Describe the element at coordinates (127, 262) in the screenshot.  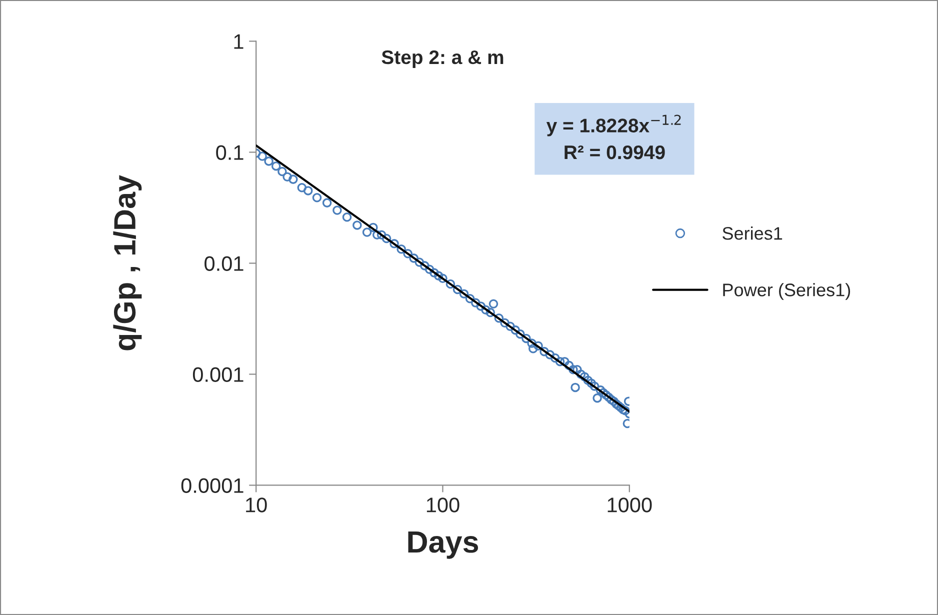
I see `y-axis-title: q/Gp , 1/Day` at that location.